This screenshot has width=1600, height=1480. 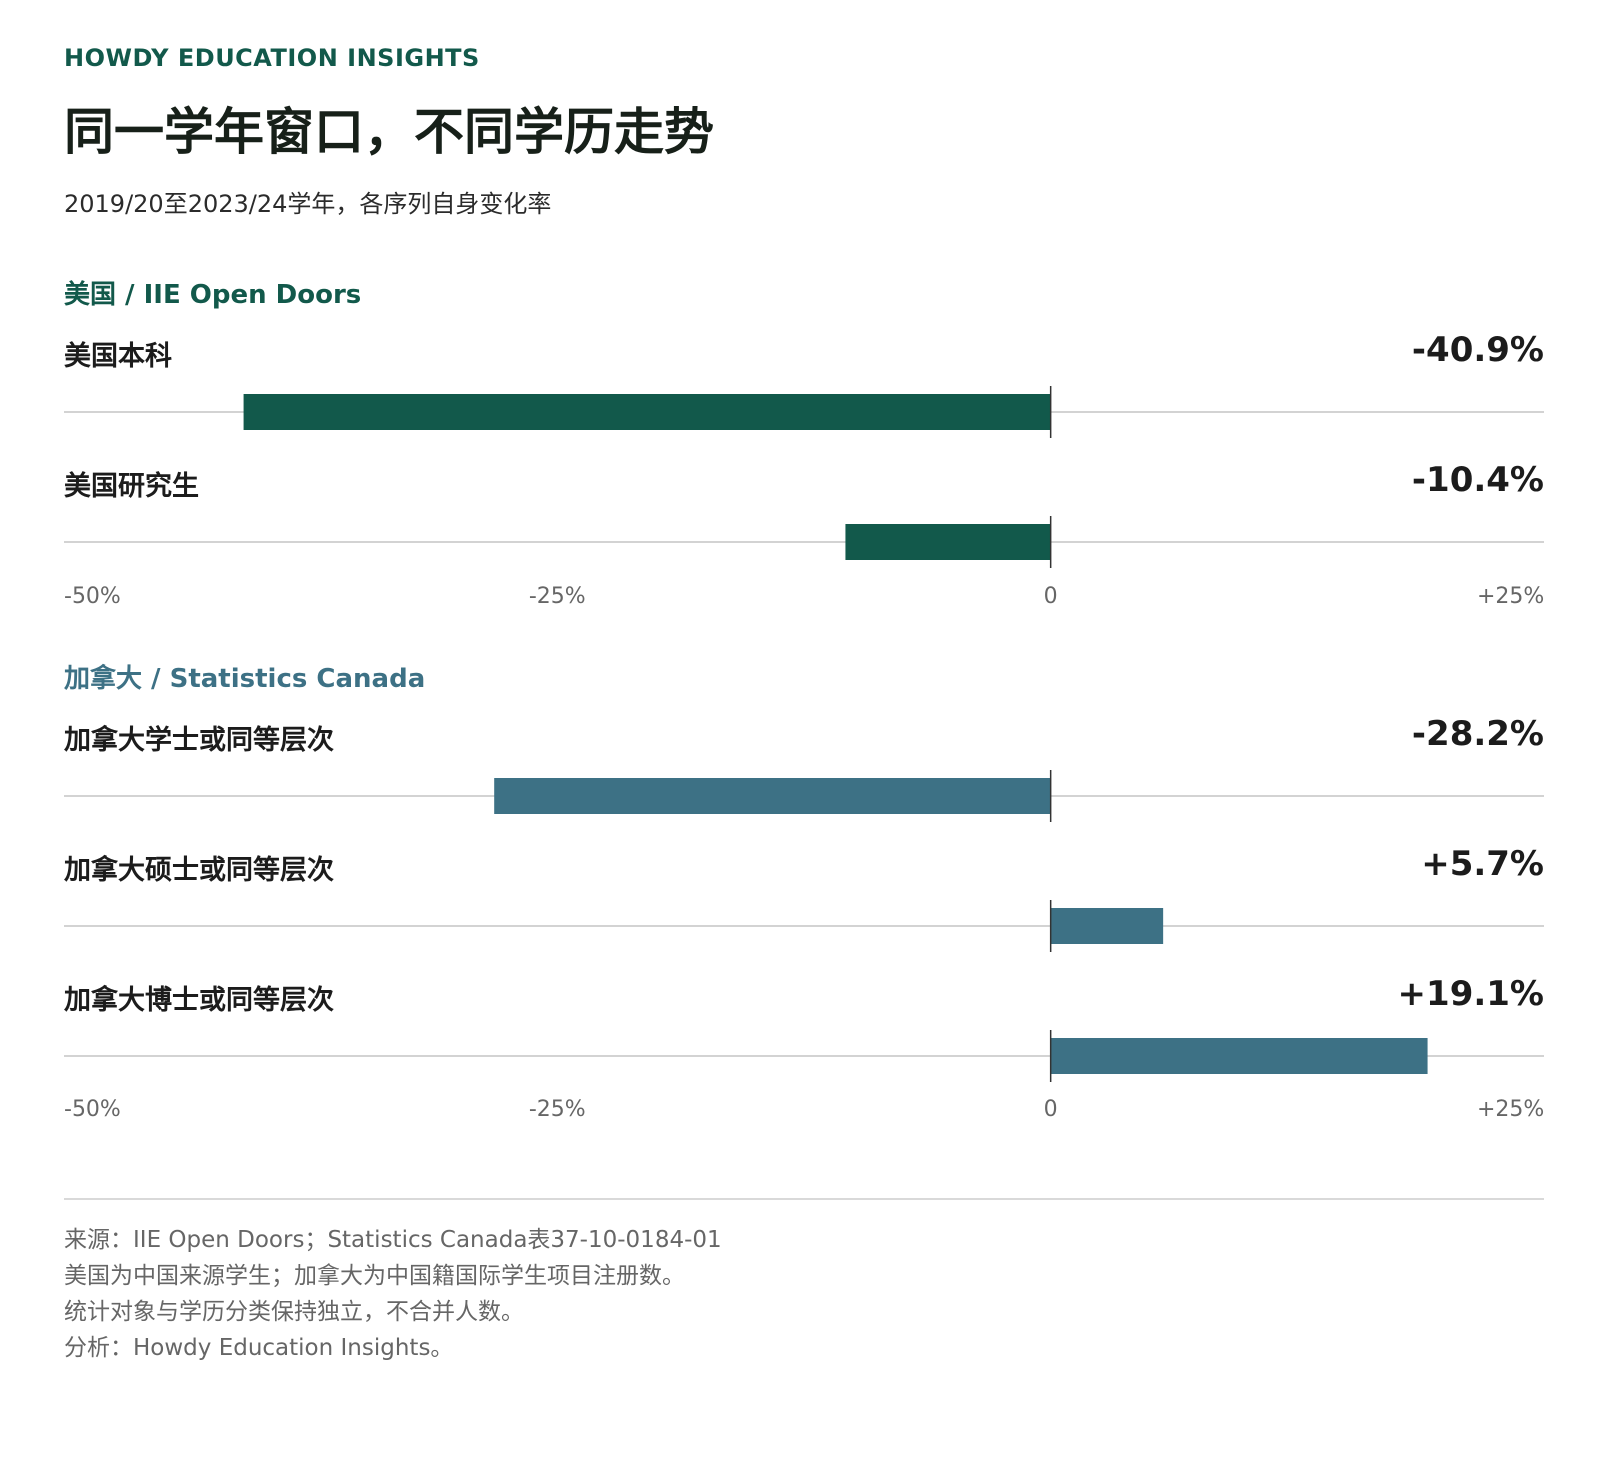 What do you see at coordinates (1470, 994) in the screenshot?
I see `bar-value-label: +19.1%` at bounding box center [1470, 994].